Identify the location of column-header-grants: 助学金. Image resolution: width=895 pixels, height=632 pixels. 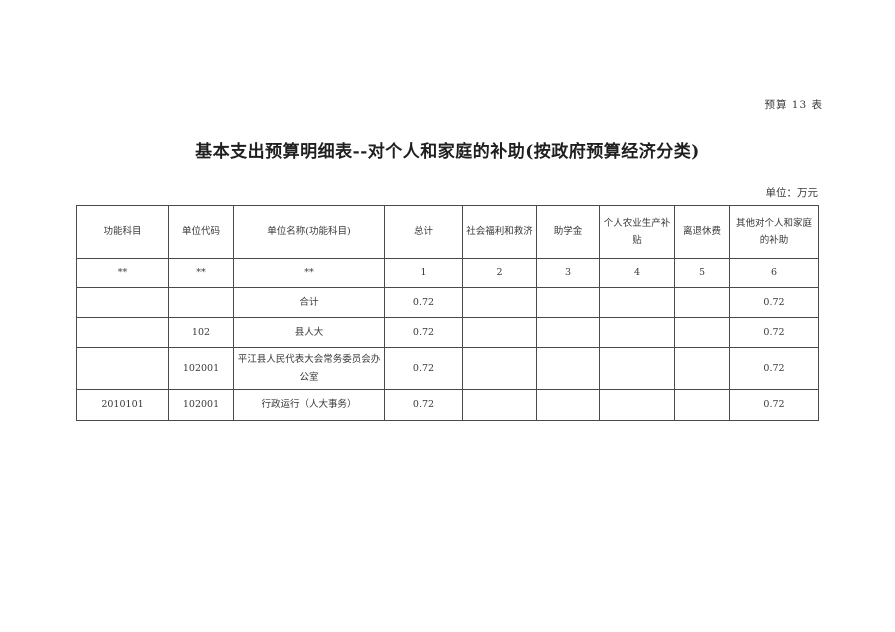
(568, 232).